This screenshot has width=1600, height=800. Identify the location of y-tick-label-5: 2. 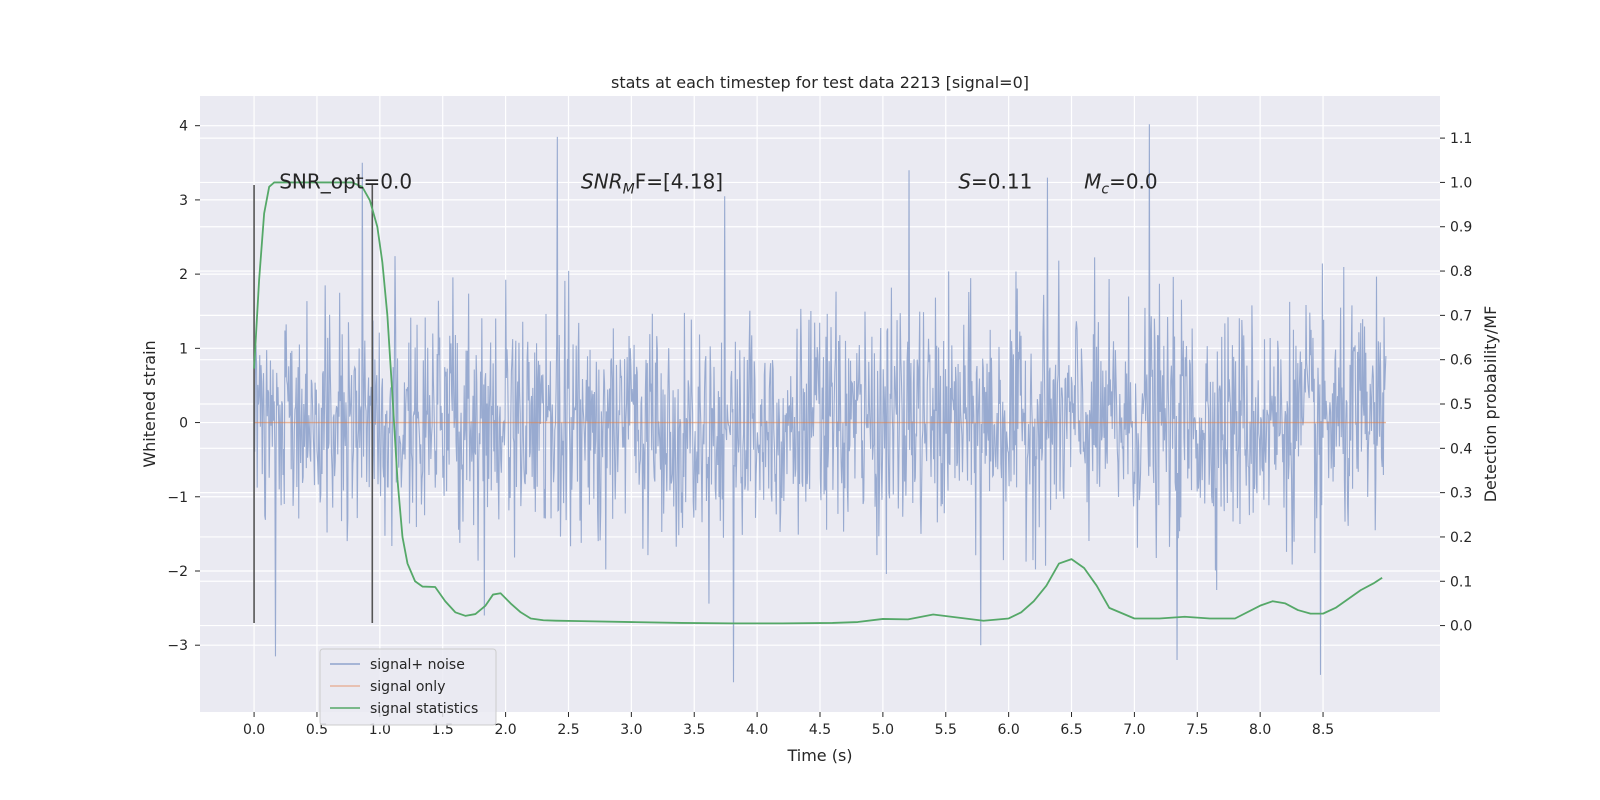
(183, 275).